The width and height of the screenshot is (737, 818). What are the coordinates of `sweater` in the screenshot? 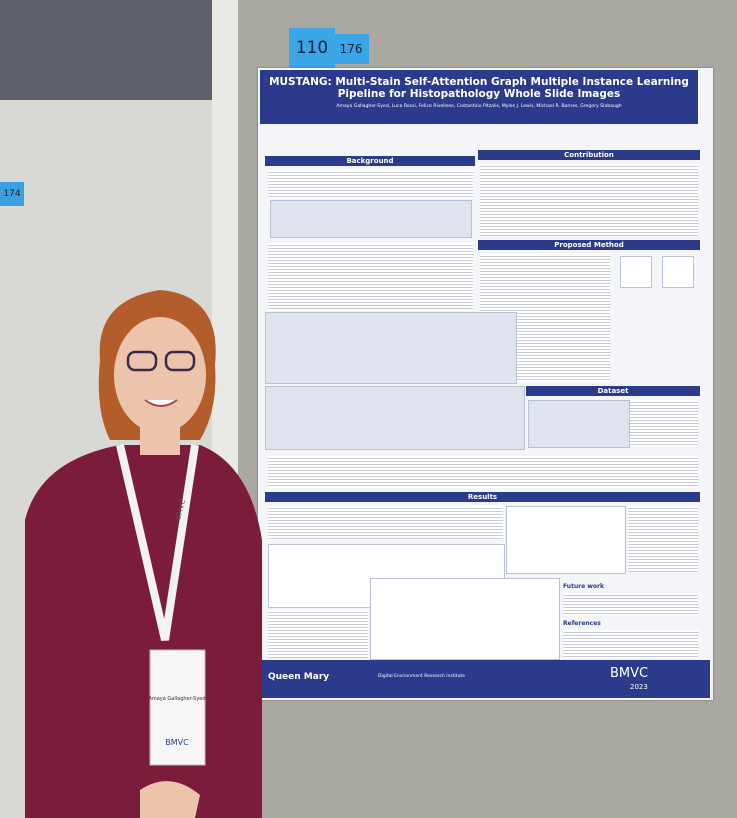 It's located at (143, 631).